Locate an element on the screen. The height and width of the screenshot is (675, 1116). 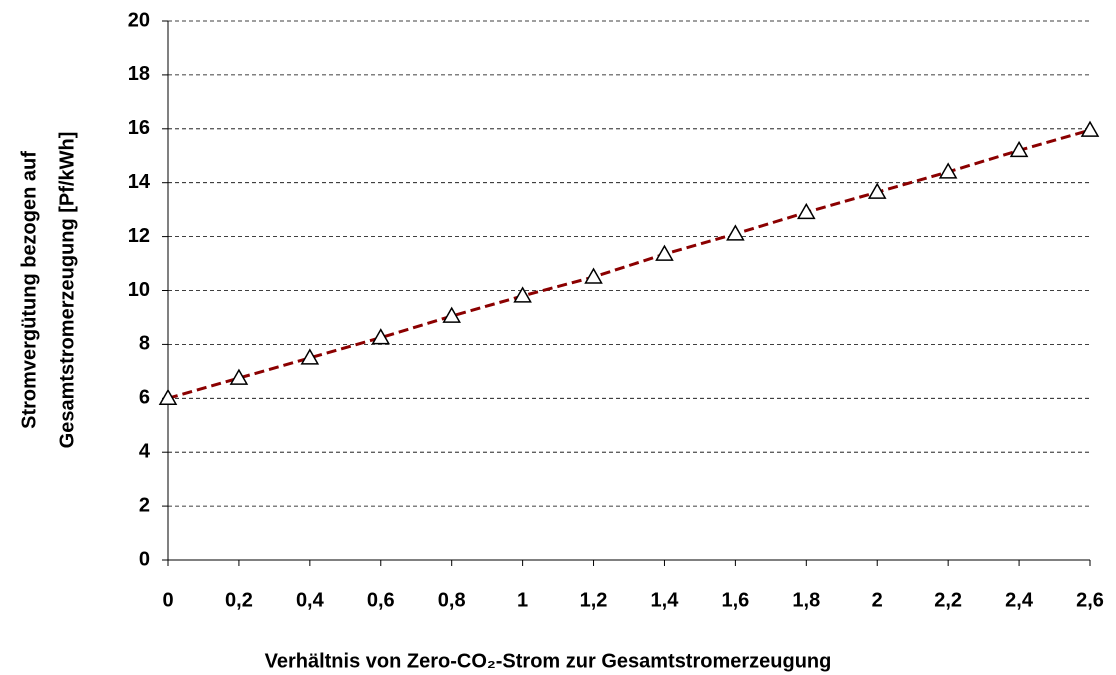
y-tick-label: 18 is located at coordinates (139, 74).